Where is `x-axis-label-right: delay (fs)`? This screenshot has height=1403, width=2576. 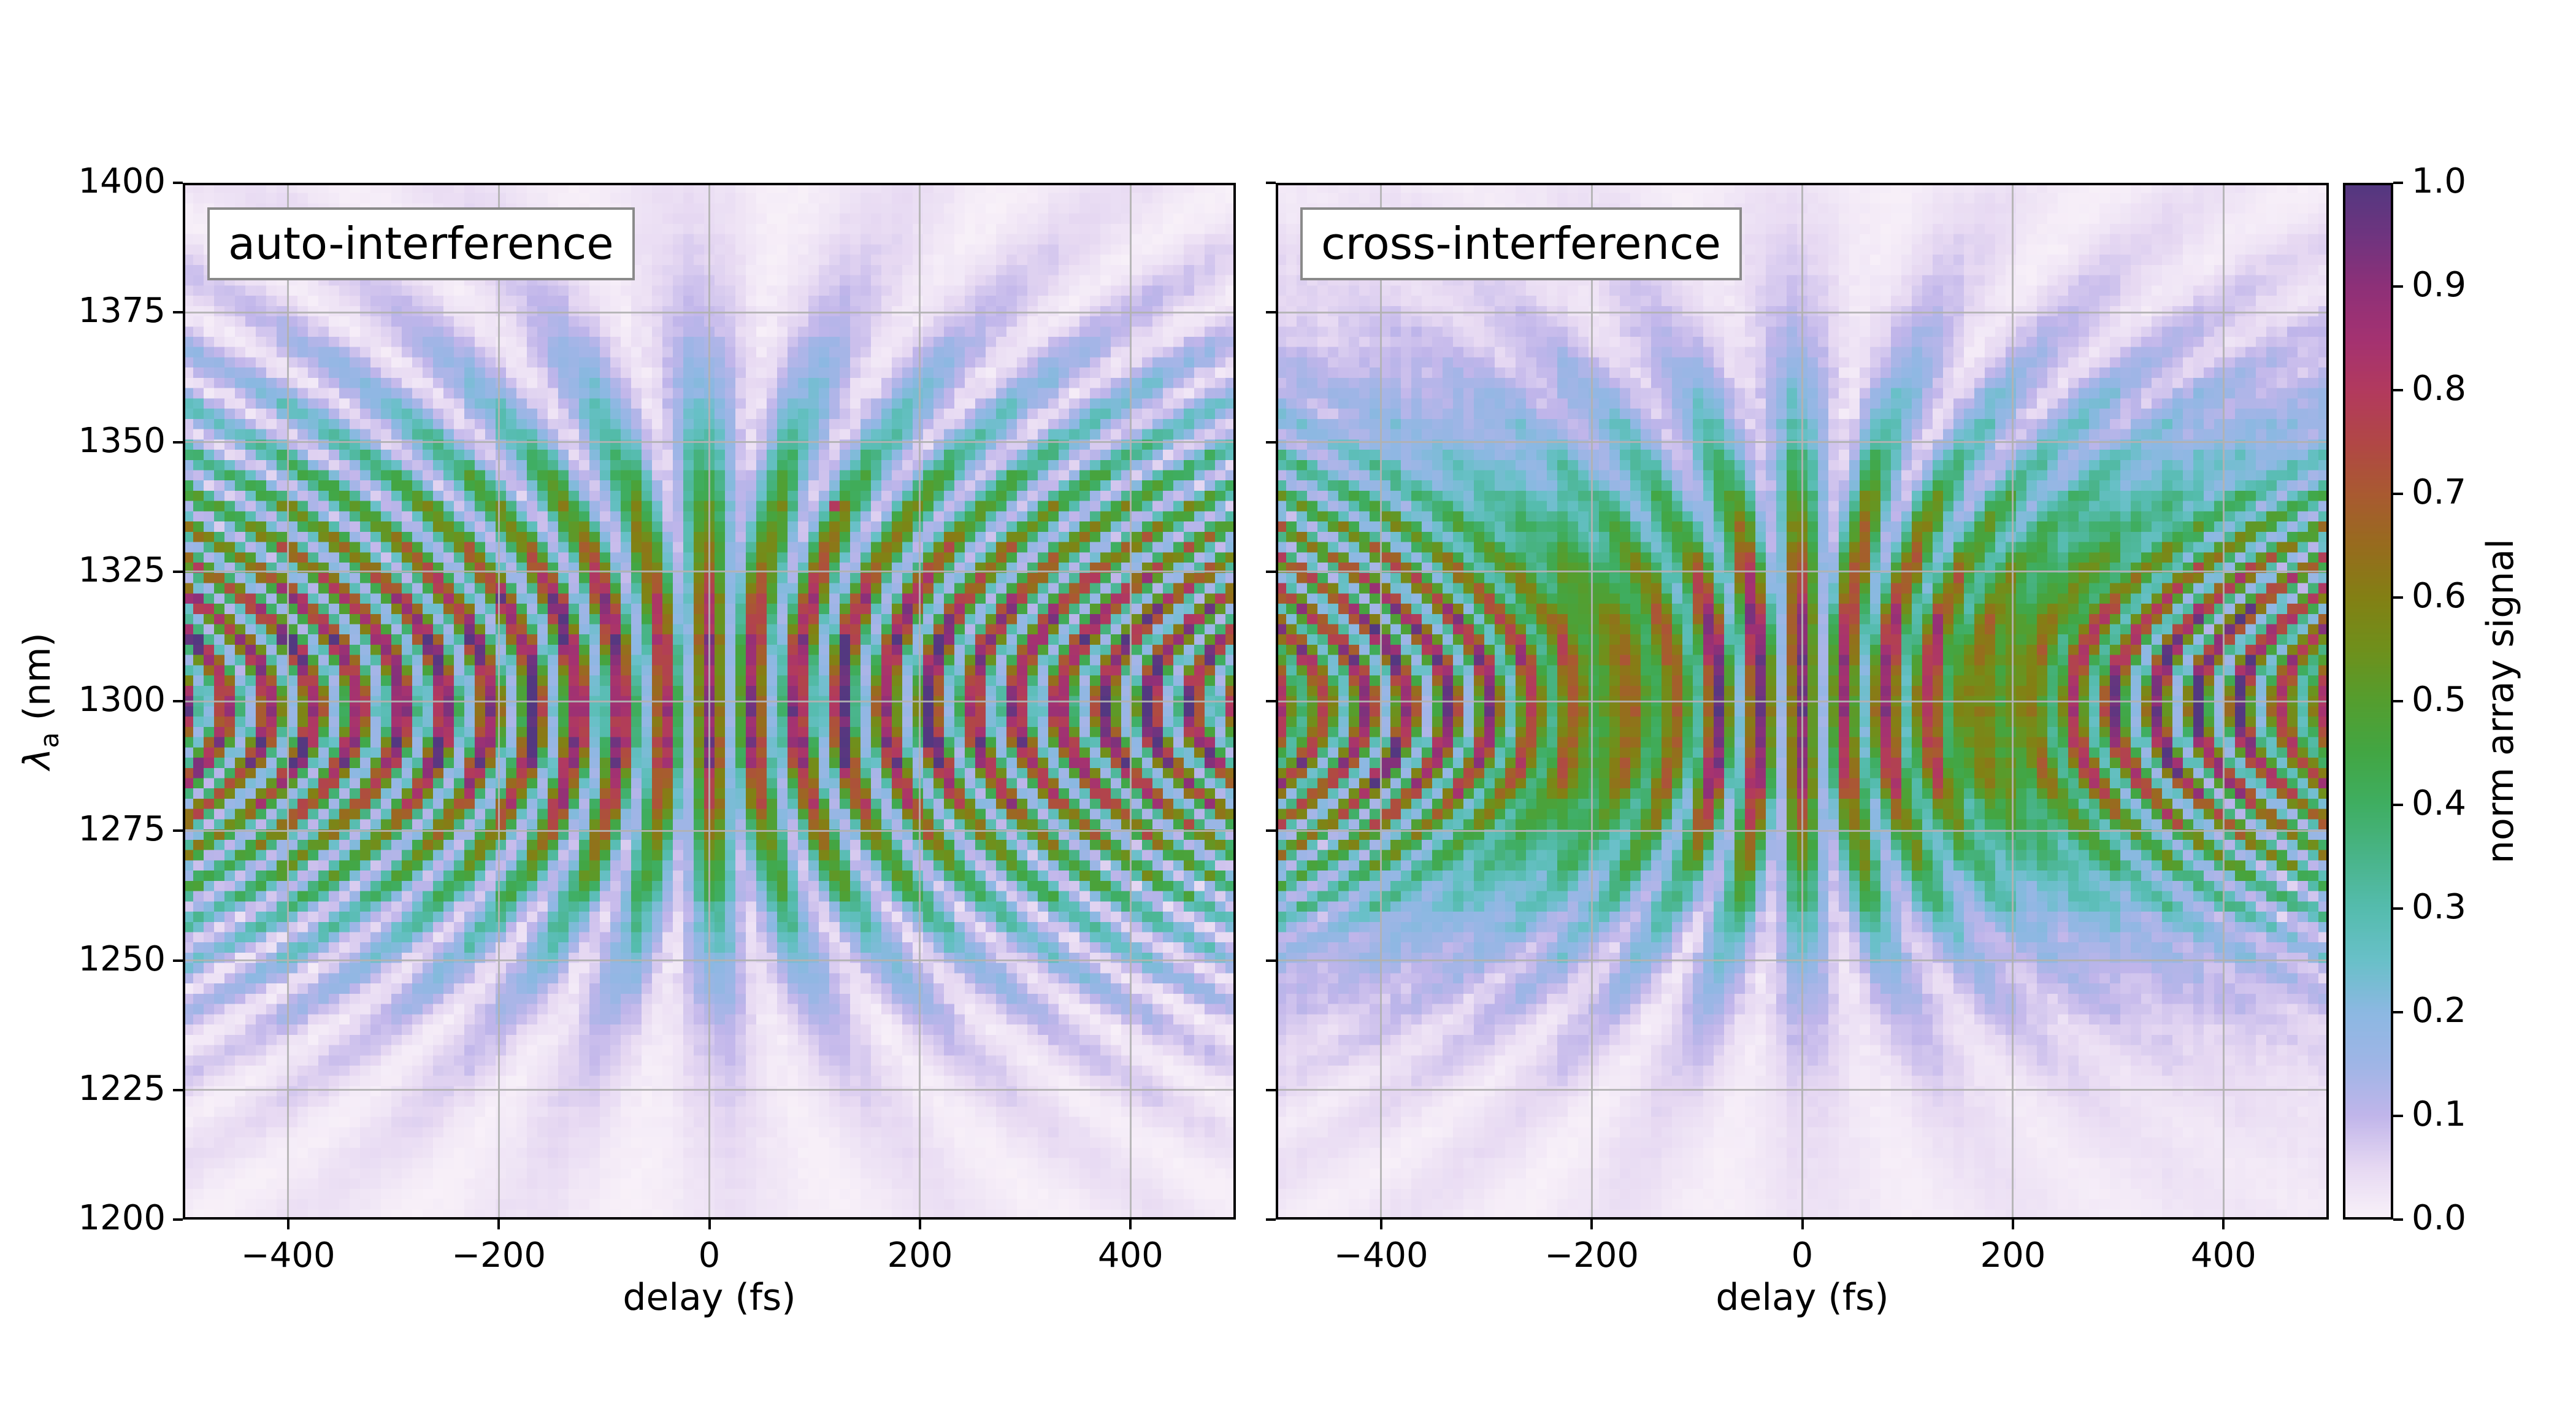
x-axis-label-right: delay (fs) is located at coordinates (1802, 1297).